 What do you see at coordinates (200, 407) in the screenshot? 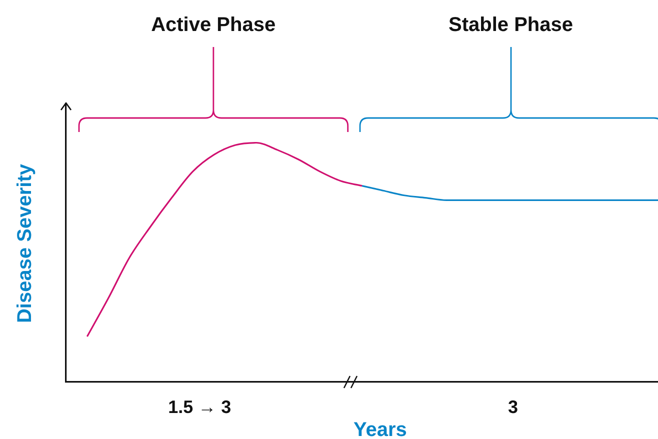
I see `text: 1.5 → 3` at bounding box center [200, 407].